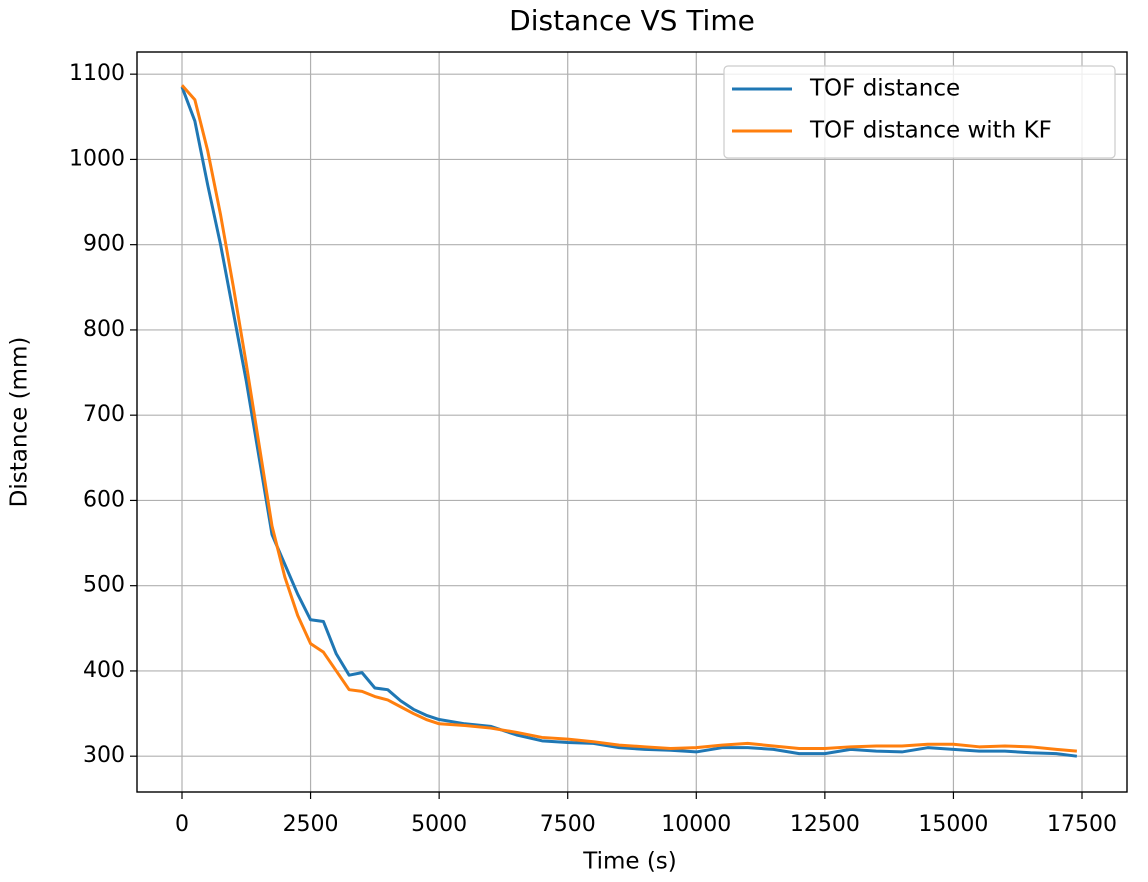 The image size is (1148, 882). I want to click on legend-label: TOF distance, so click(884, 89).